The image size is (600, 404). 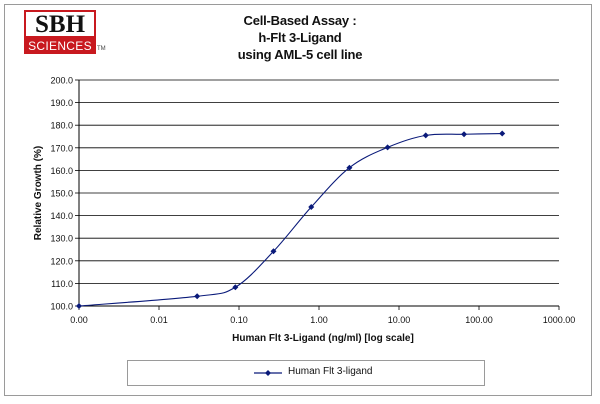 I want to click on y-tick-label: 170.0, so click(x=61, y=148).